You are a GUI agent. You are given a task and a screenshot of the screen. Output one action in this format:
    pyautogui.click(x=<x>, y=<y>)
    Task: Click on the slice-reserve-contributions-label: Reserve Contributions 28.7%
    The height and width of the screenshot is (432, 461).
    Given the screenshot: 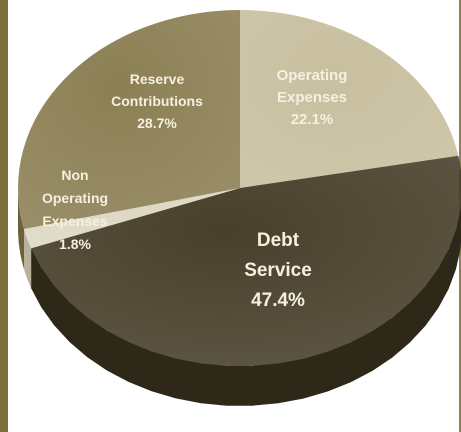 What is the action you would take?
    pyautogui.click(x=157, y=101)
    